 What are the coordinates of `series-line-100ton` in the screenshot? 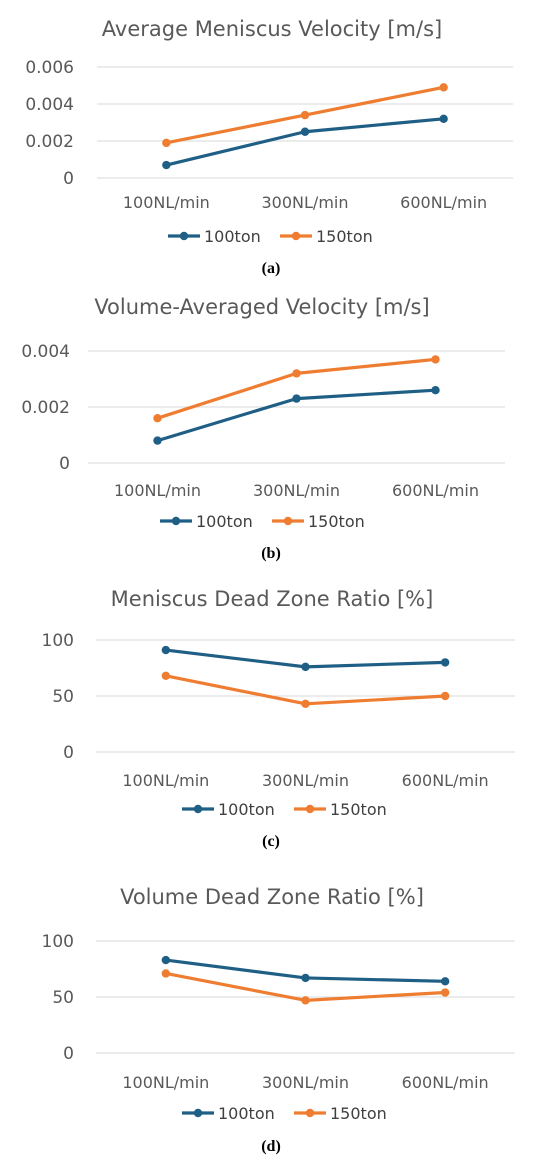 It's located at (305, 142).